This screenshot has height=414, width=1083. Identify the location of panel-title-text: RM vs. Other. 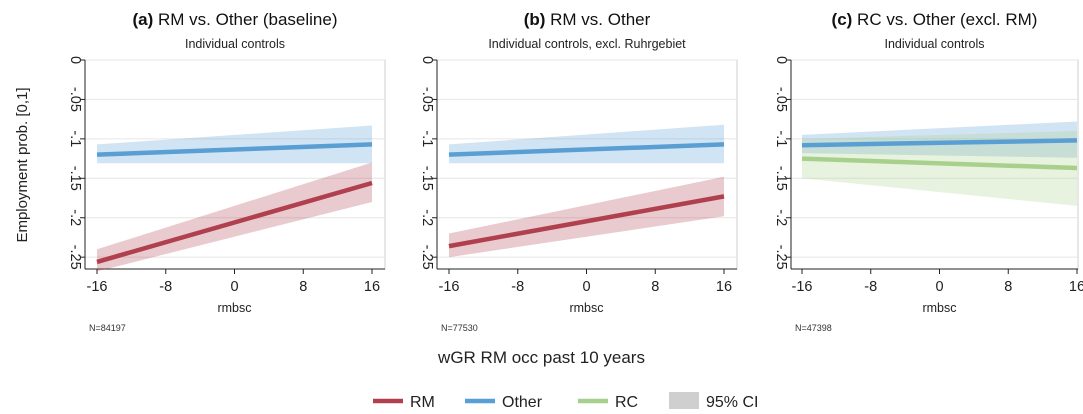
(597, 19).